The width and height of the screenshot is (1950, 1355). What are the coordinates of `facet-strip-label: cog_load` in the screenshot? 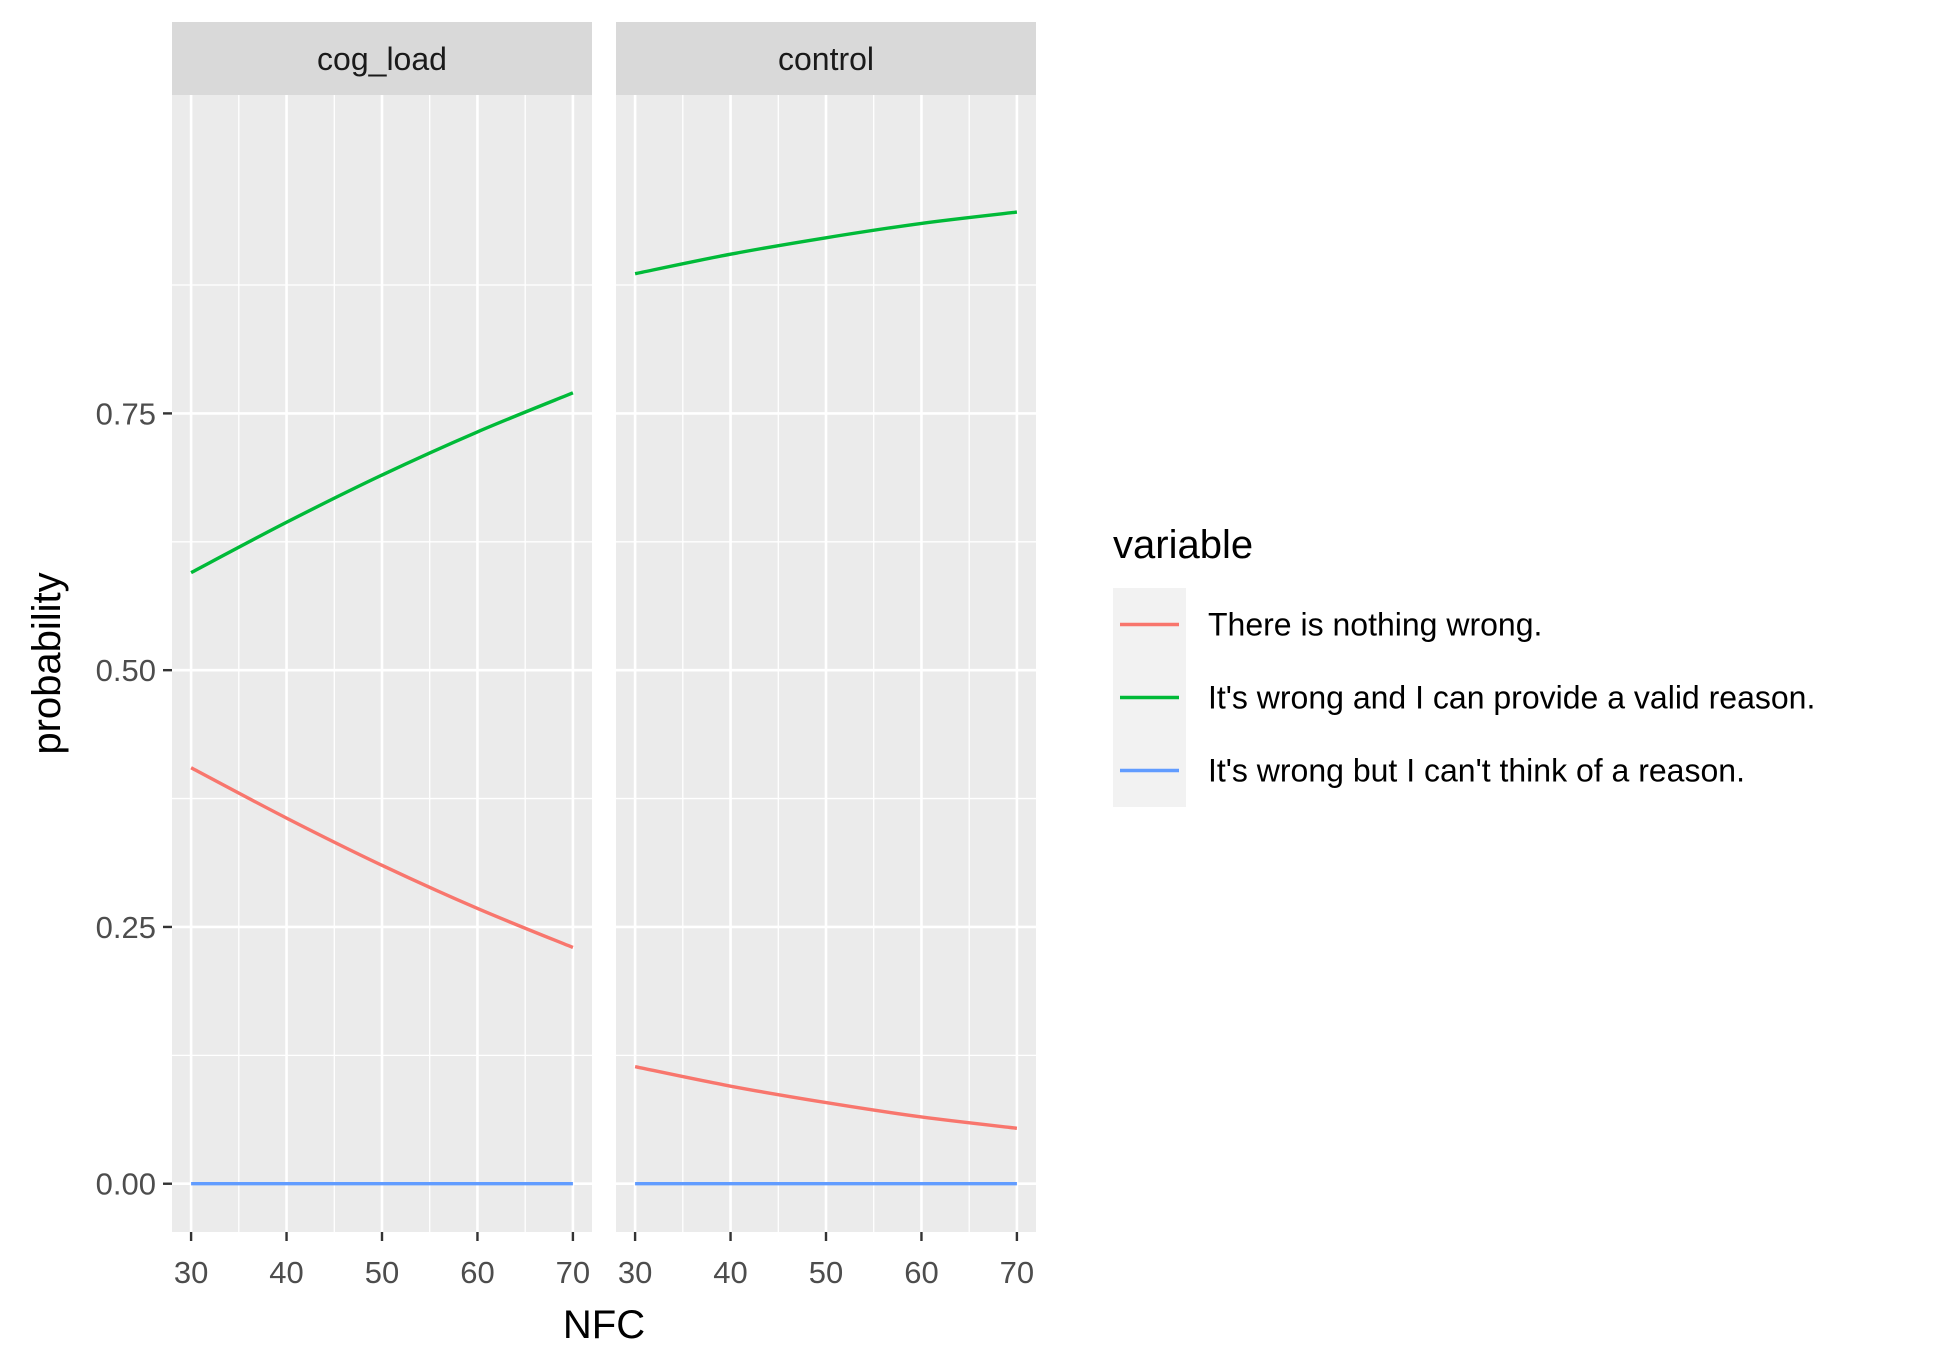 It's located at (382, 59).